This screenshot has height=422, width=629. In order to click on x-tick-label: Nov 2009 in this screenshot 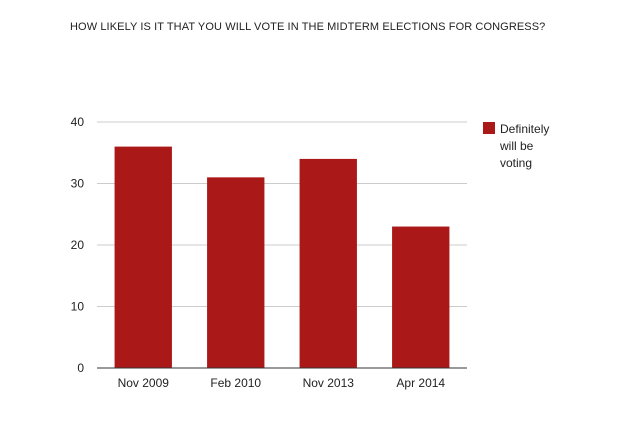, I will do `click(144, 383)`.